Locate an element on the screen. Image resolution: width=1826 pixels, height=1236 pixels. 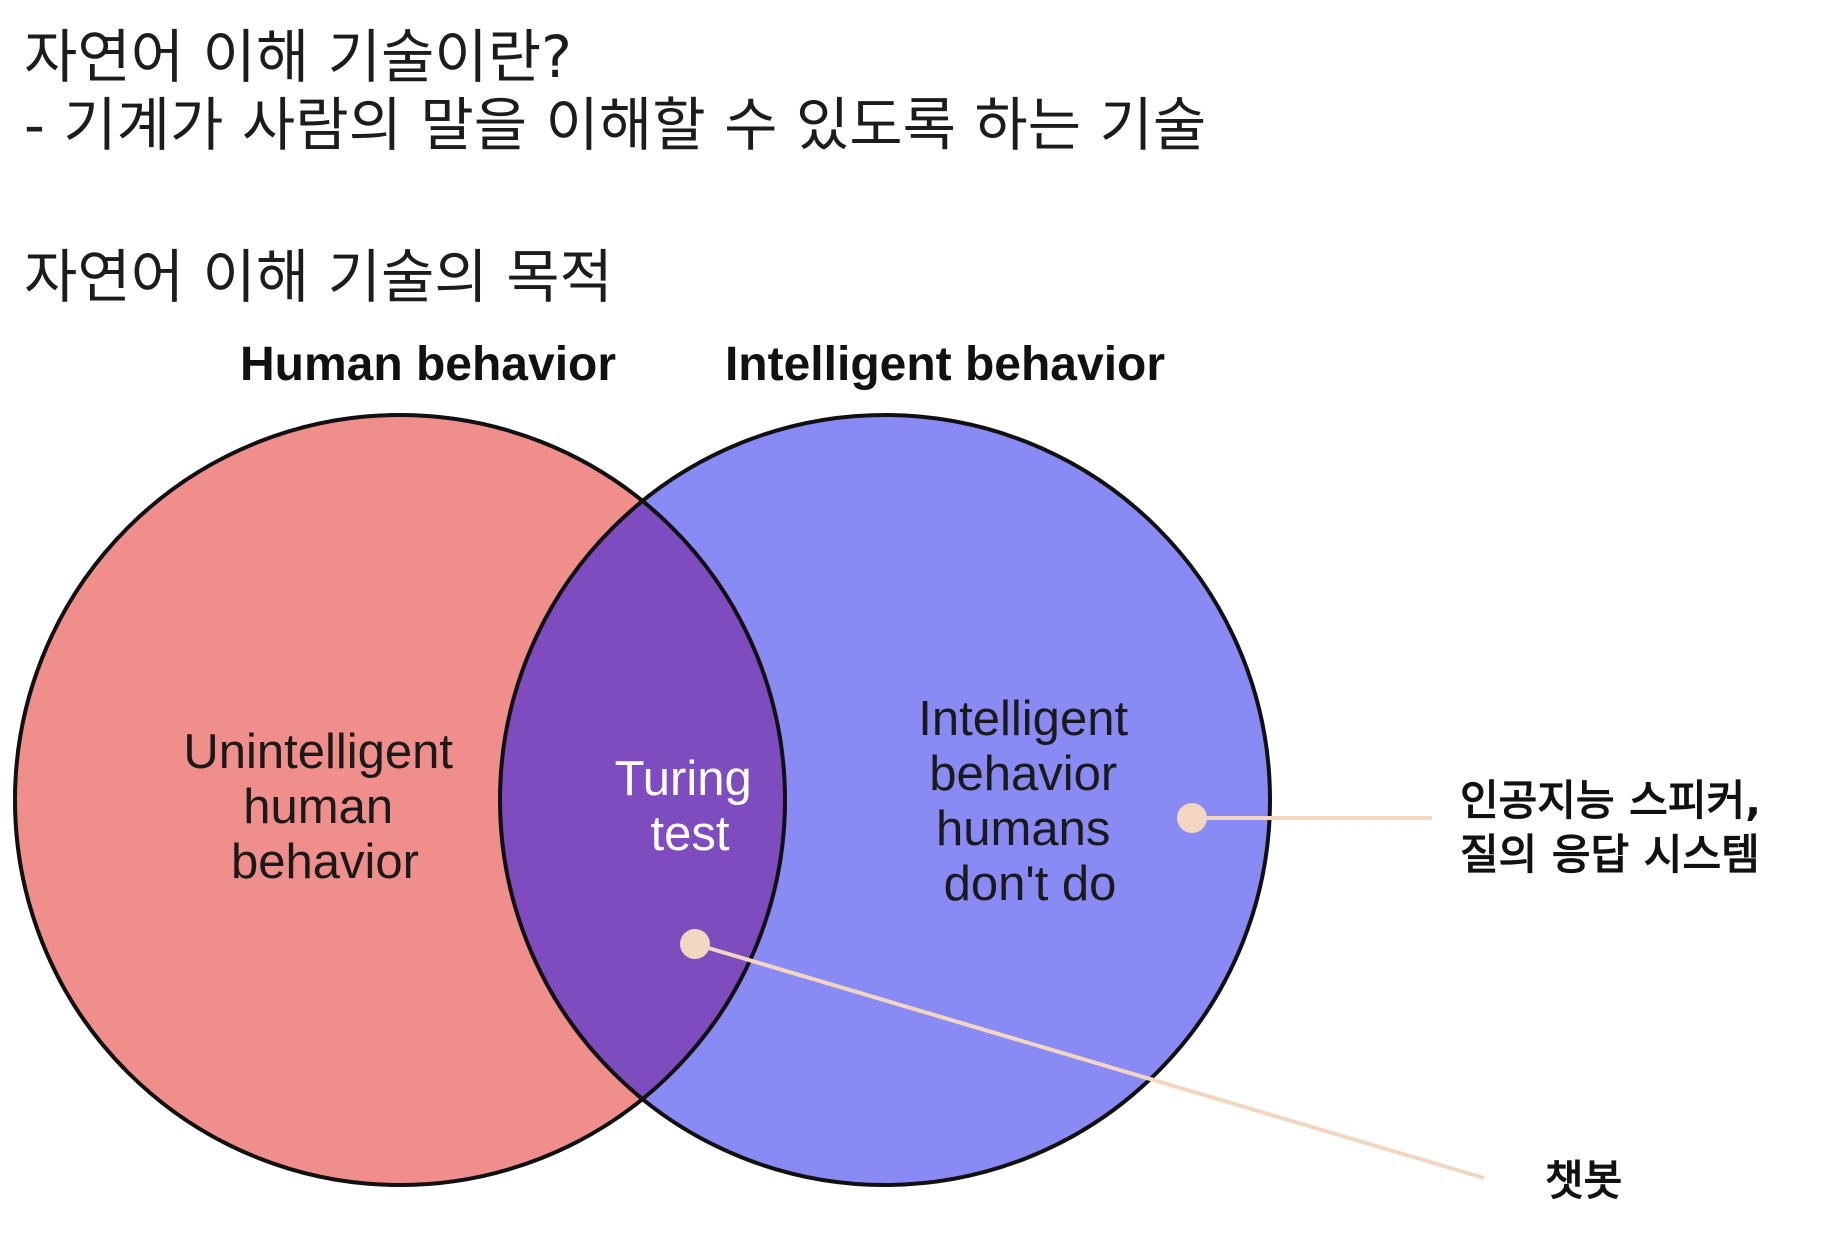
right-region-label: Intelligent behavior humans don't do is located at coordinates (1029, 801).